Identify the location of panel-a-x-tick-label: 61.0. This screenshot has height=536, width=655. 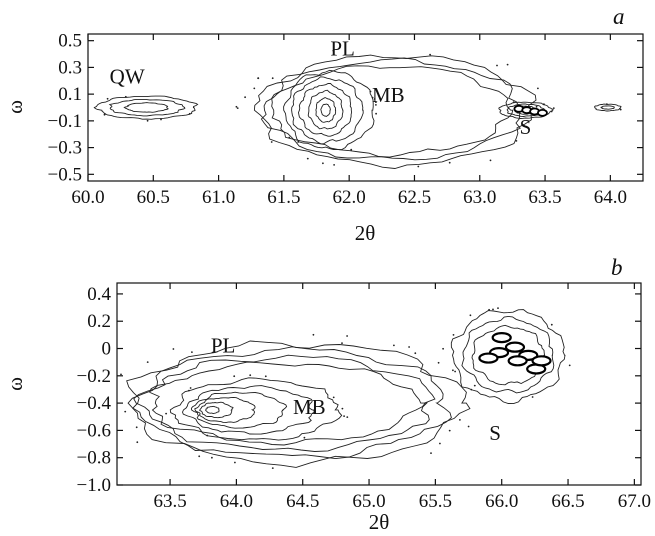
(218, 197).